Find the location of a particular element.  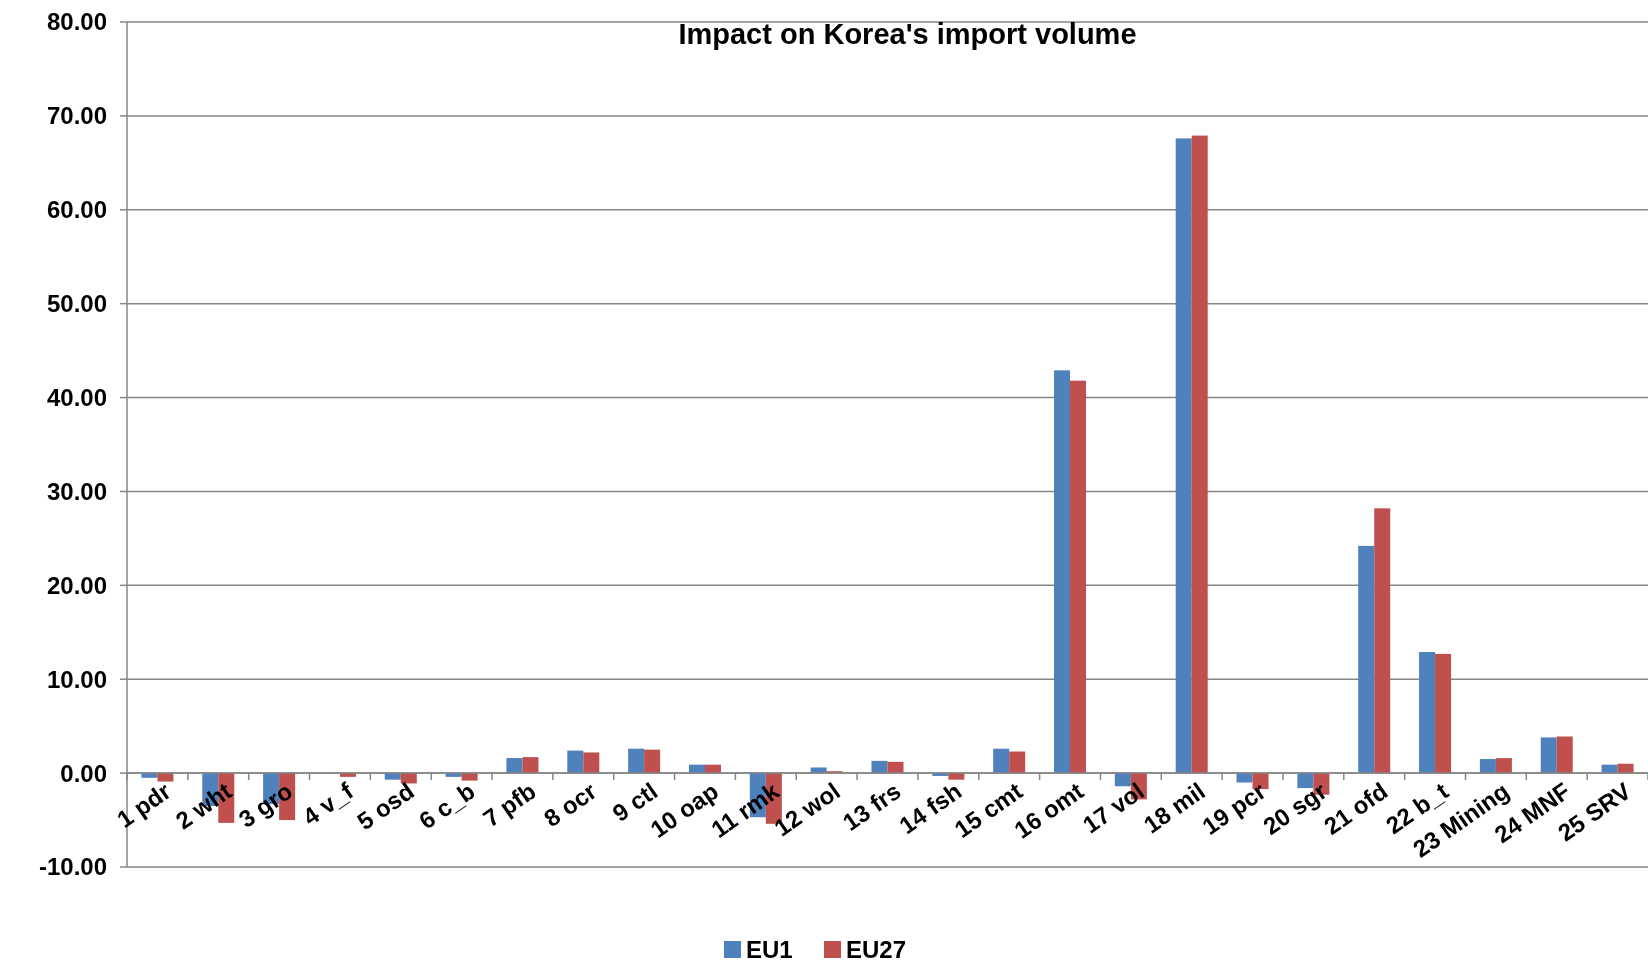

y-tick-label: 0.00 is located at coordinates (83, 773).